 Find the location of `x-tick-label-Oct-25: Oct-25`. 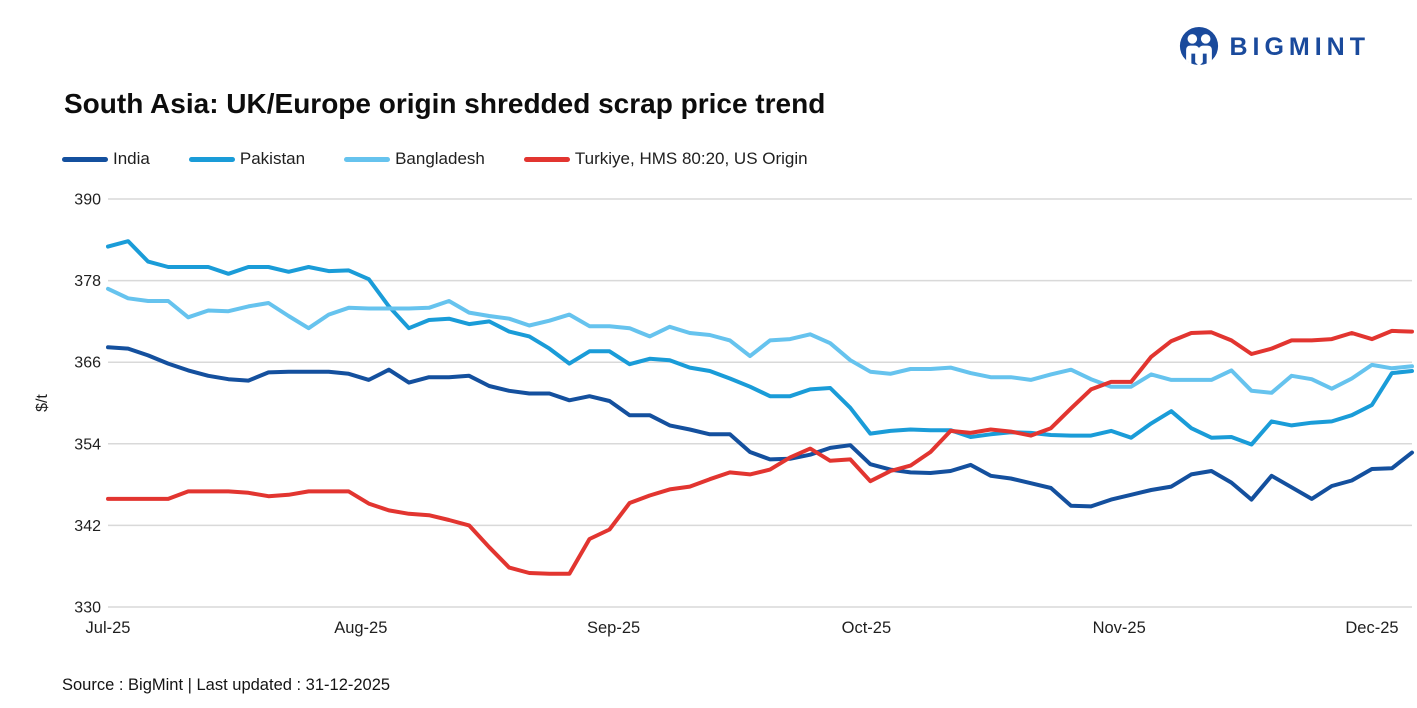

x-tick-label-Oct-25: Oct-25 is located at coordinates (867, 628).